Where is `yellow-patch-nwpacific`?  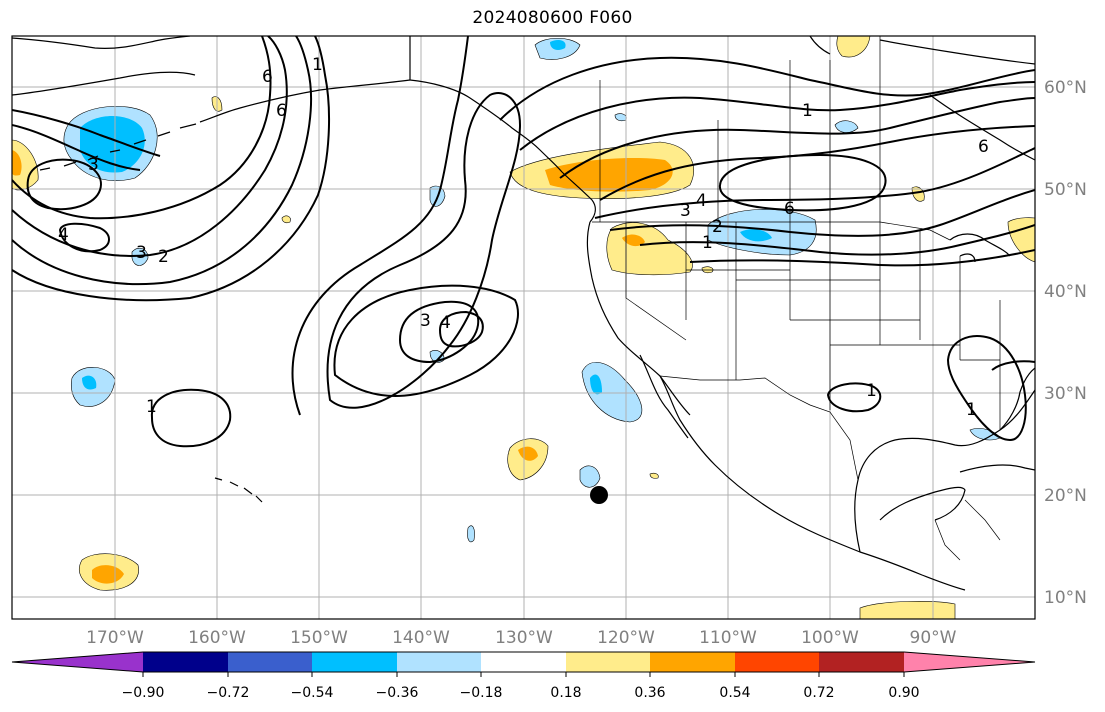 yellow-patch-nwpacific is located at coordinates (25, 165).